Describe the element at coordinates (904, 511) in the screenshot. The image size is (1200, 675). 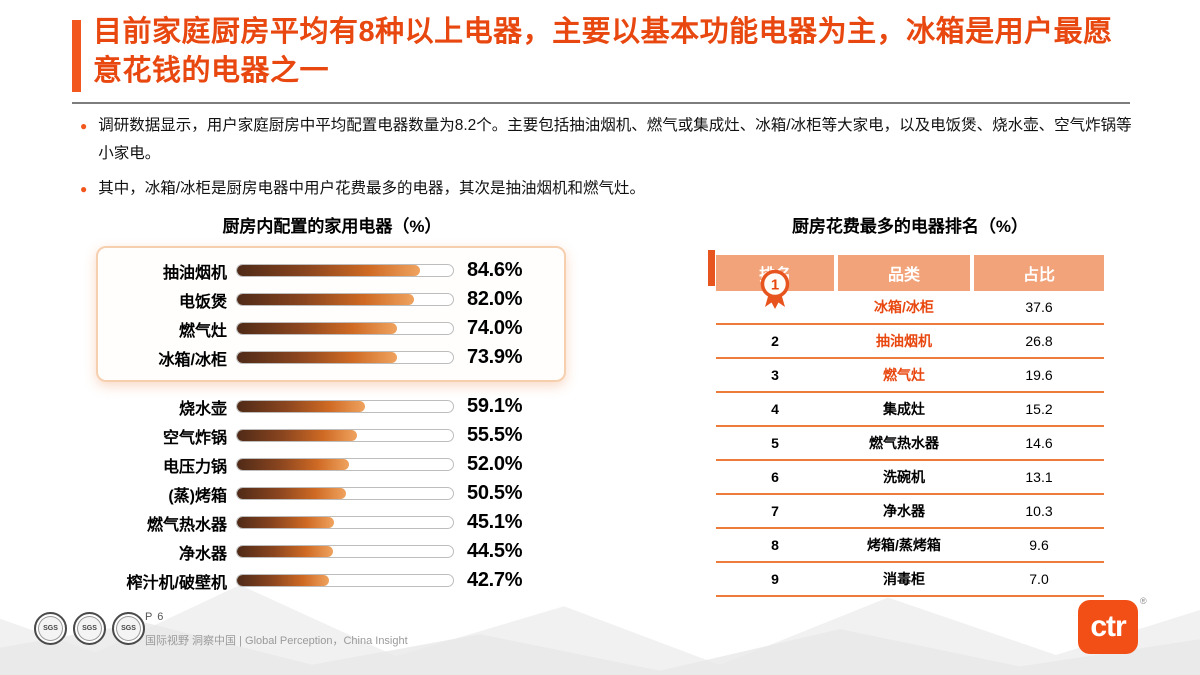
I see `category-cell: 净水器` at that location.